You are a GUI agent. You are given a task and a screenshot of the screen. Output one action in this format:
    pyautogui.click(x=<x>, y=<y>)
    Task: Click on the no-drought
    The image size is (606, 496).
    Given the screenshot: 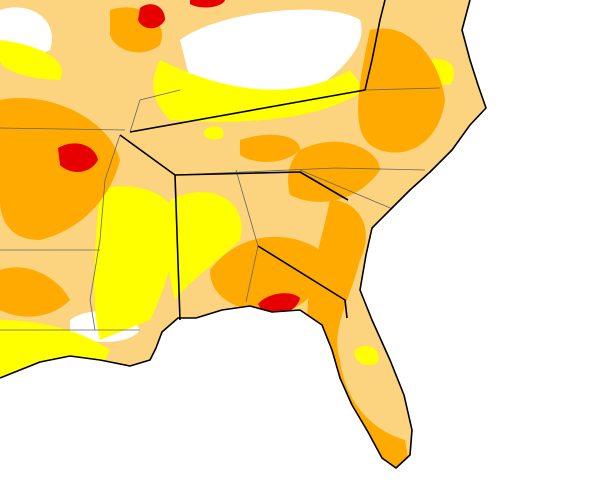 What is the action you would take?
    pyautogui.click(x=271, y=56)
    